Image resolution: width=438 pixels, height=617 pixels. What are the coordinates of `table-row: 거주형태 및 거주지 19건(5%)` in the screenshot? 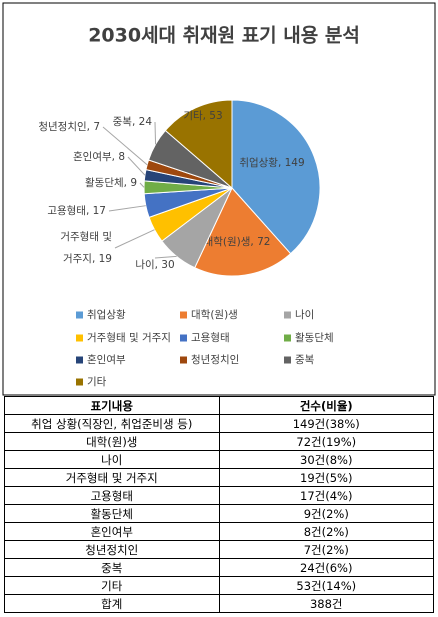 It's located at (219, 477).